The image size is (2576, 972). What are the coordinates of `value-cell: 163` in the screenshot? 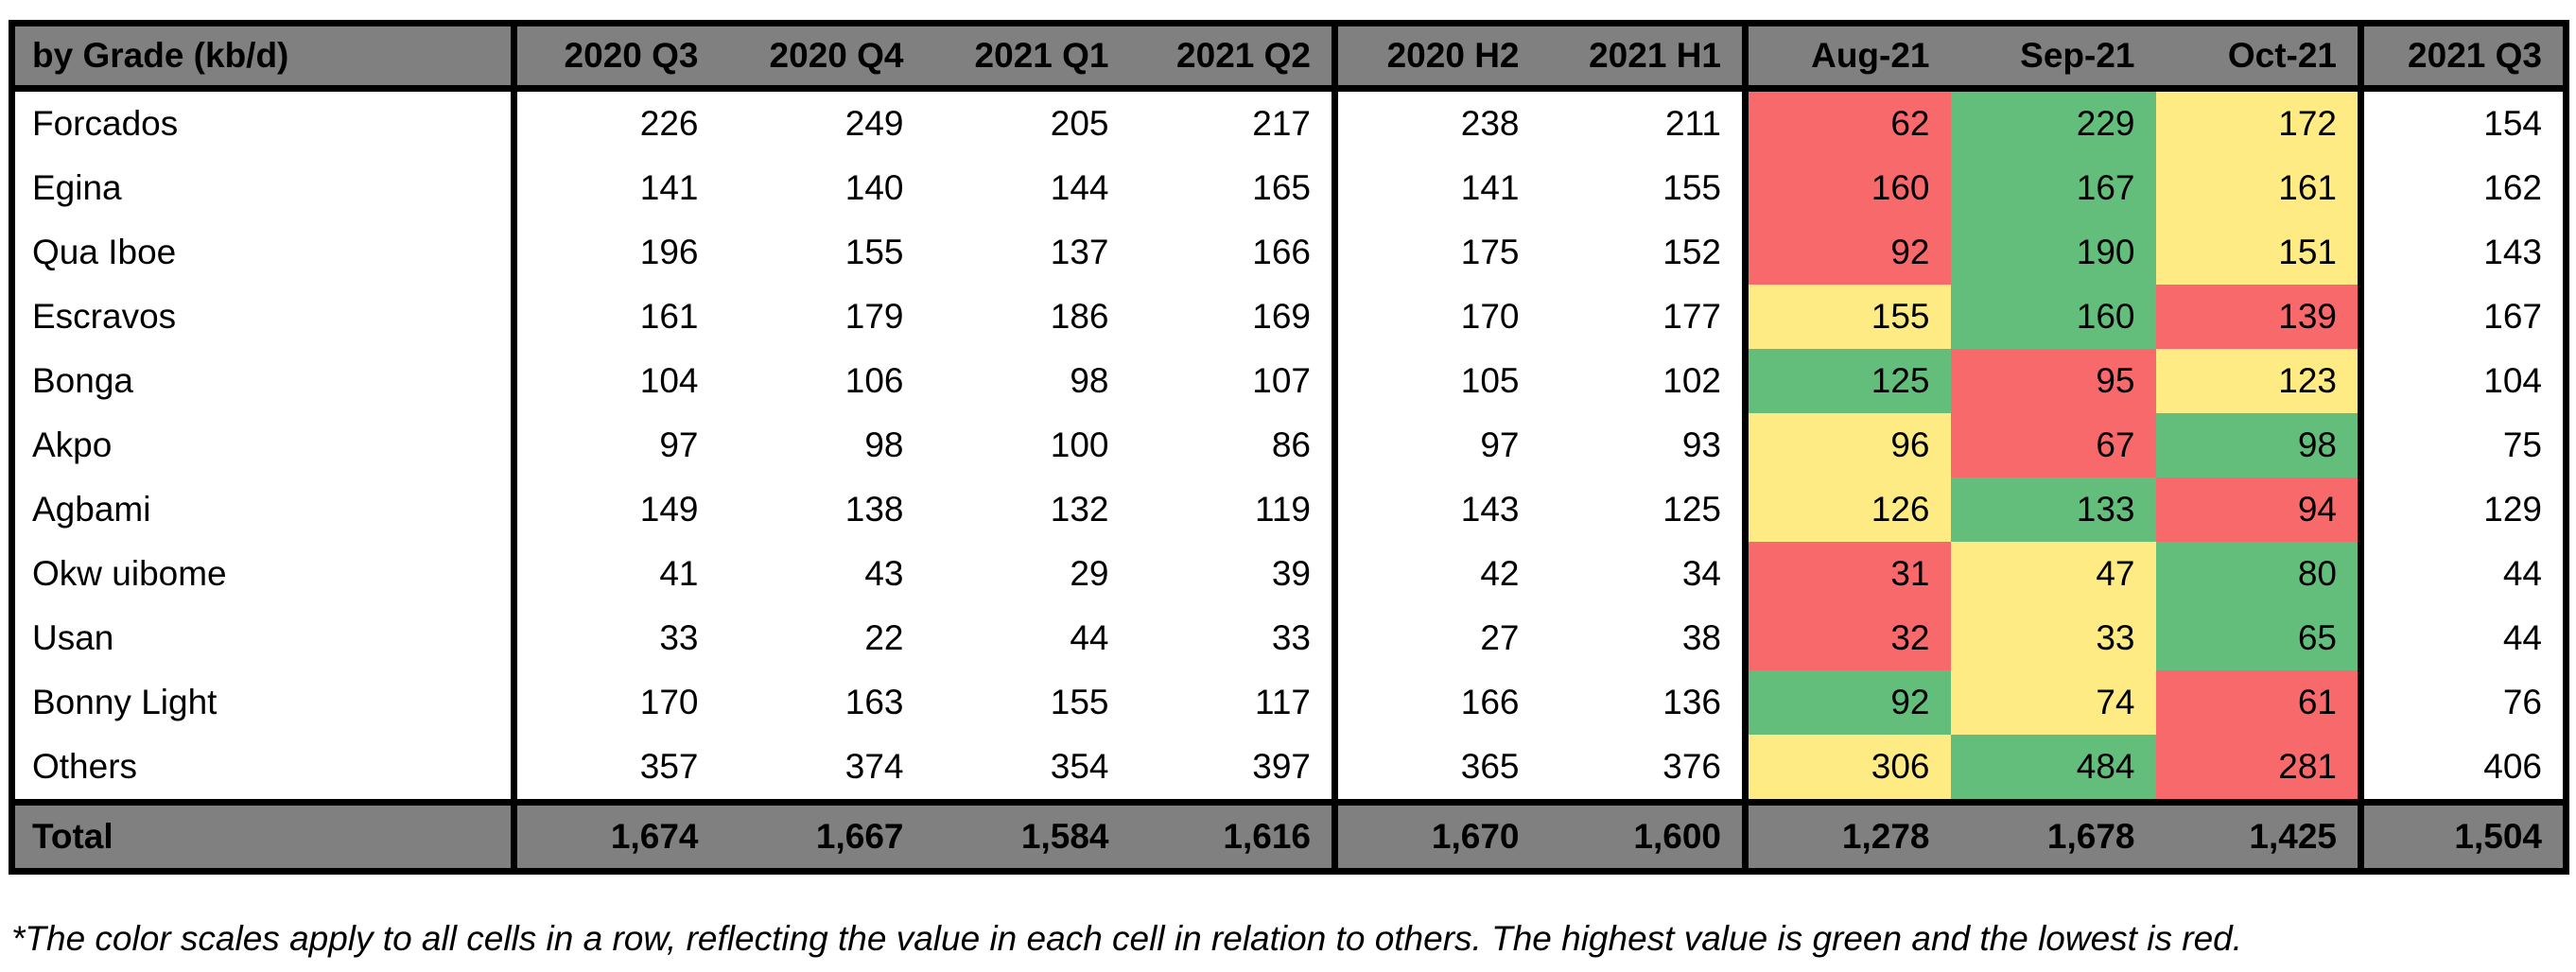 It's located at (874, 702).